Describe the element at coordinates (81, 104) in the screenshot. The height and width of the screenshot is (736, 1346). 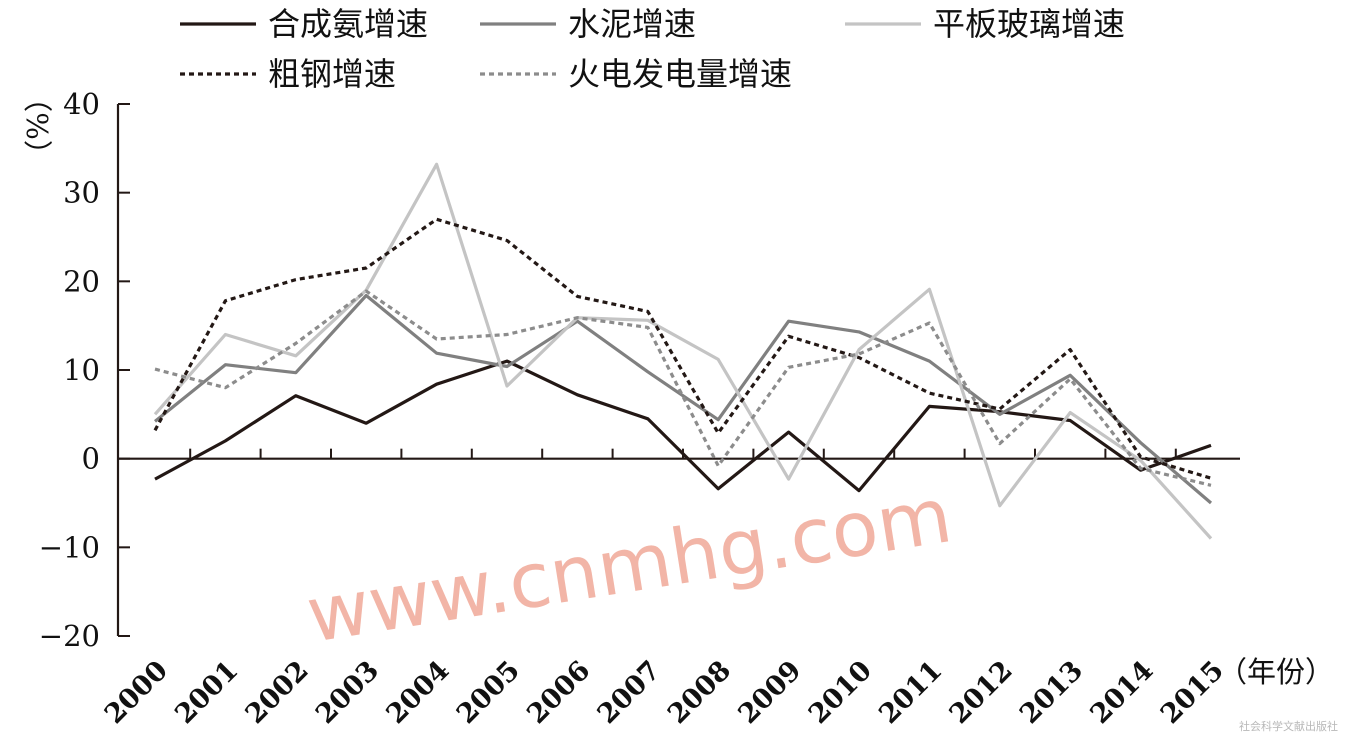
I see `y-tick-label: 40` at that location.